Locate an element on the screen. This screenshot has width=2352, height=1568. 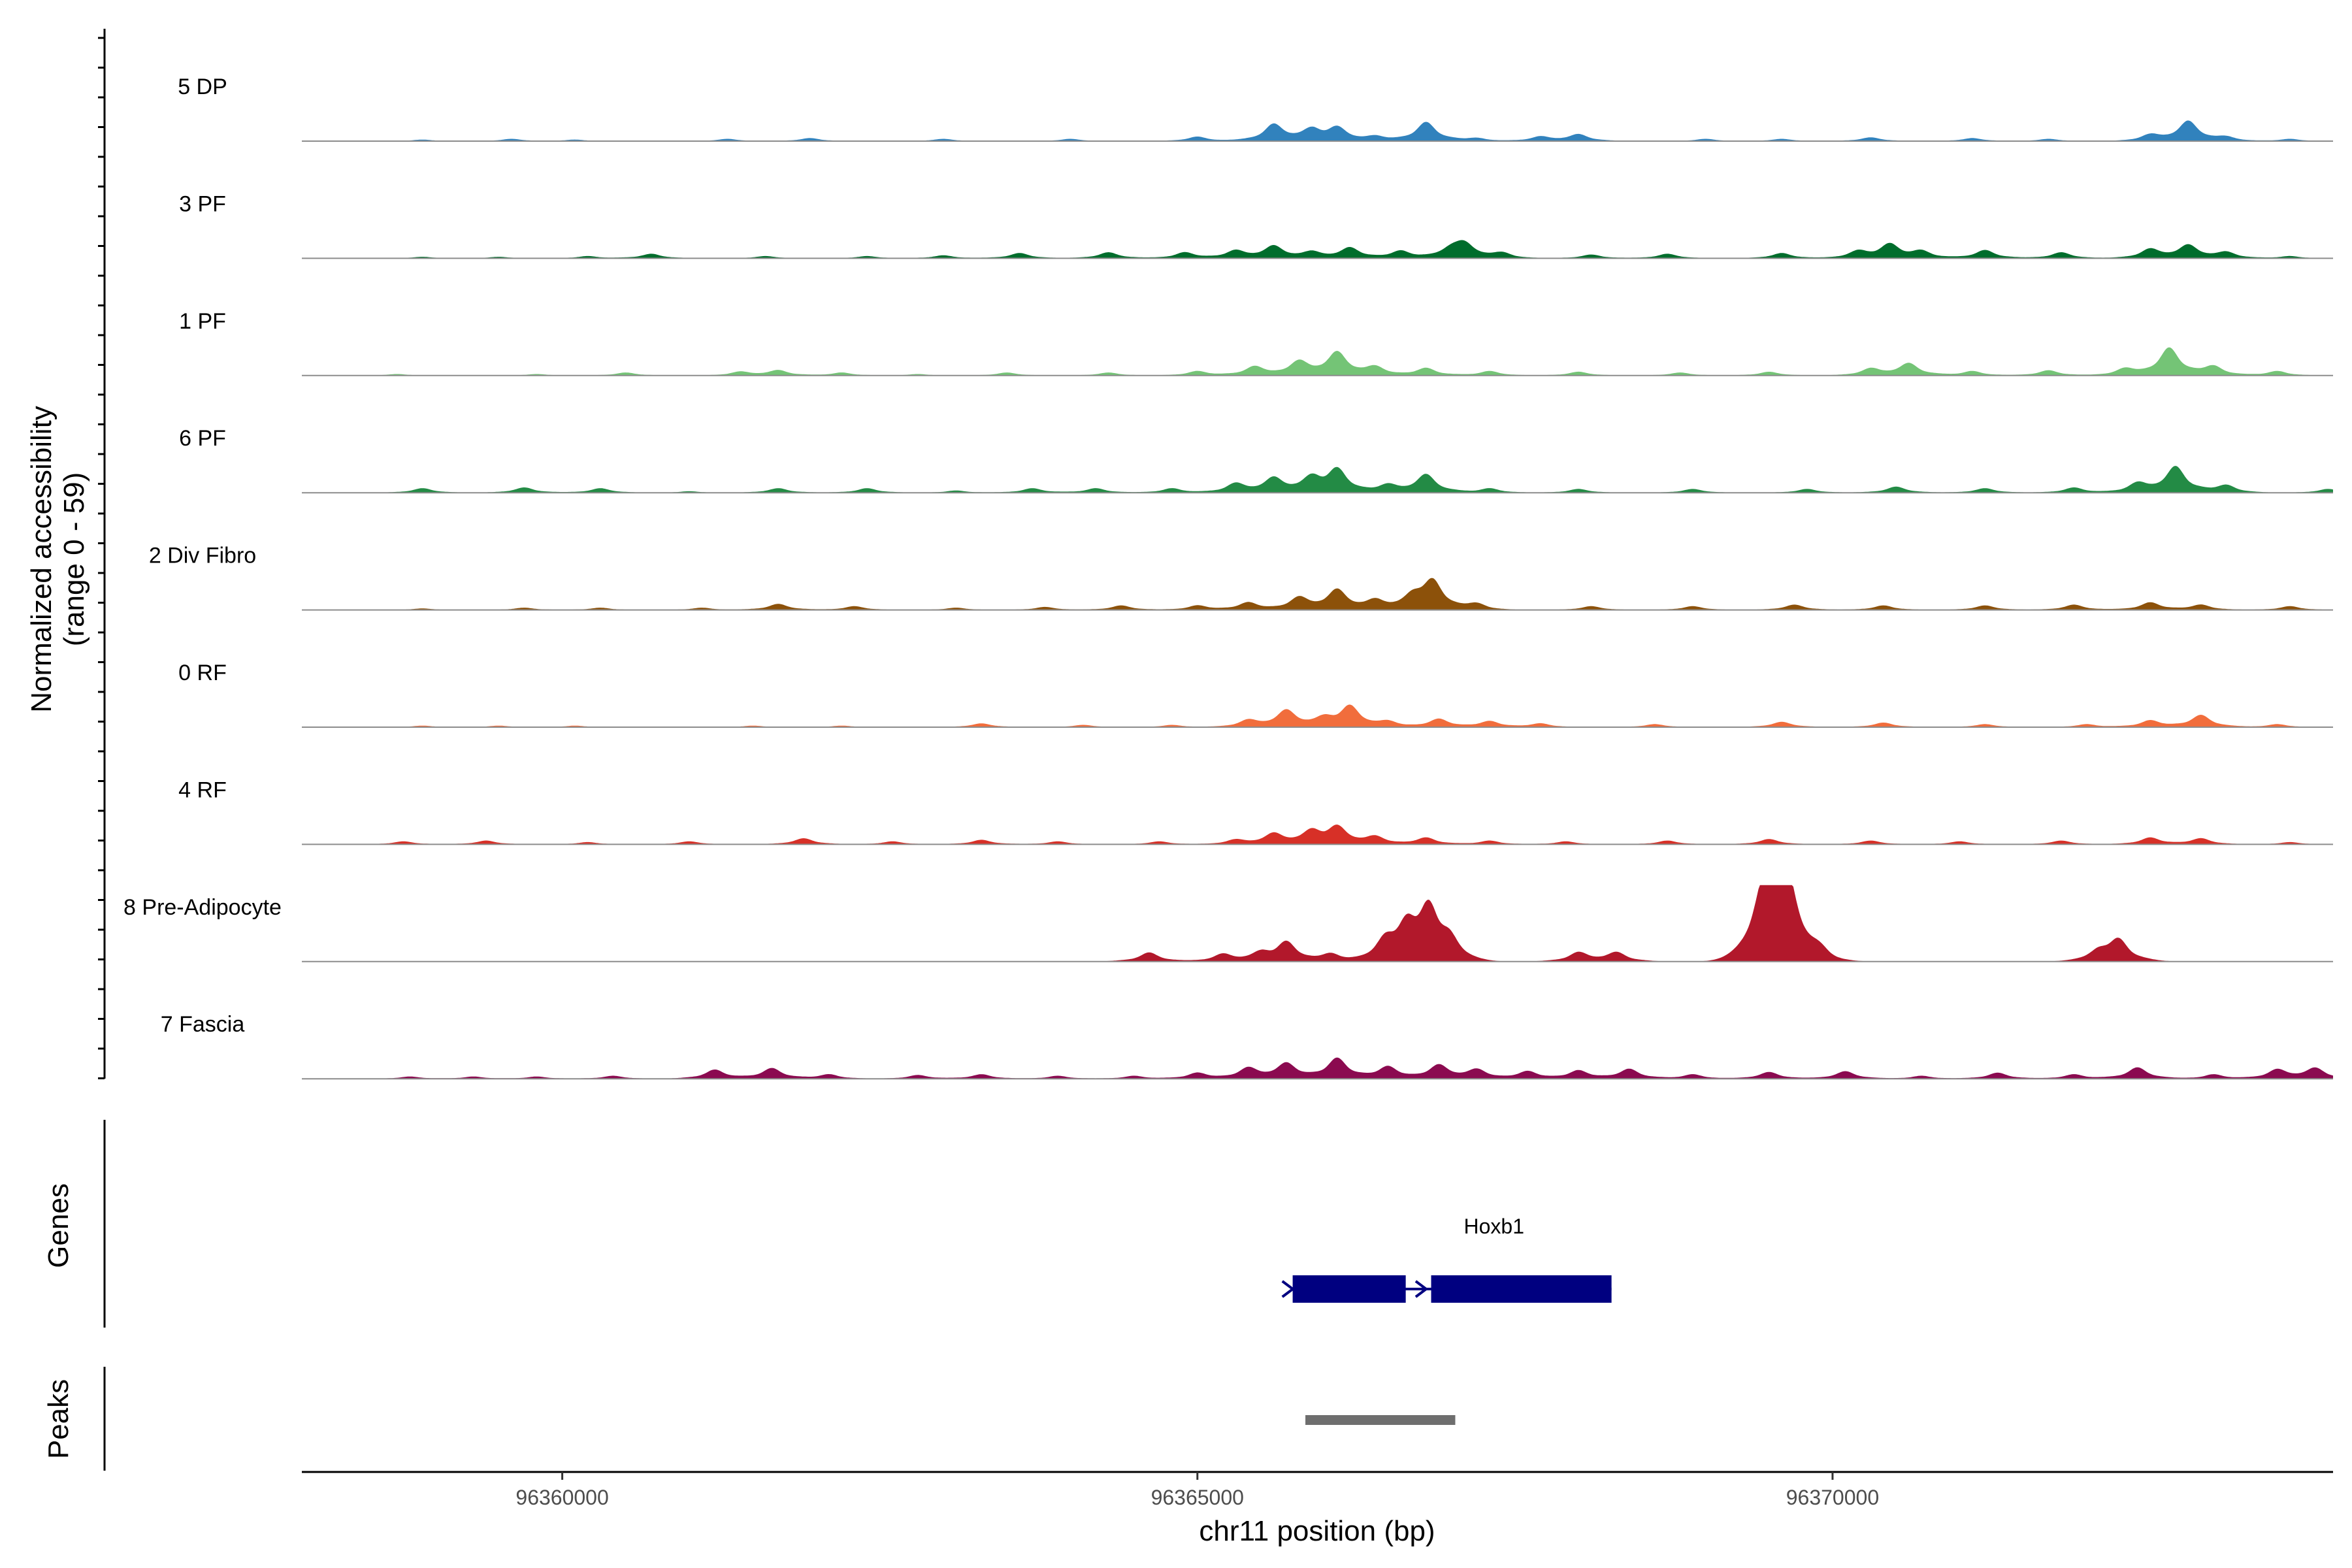
x-axis-title: chr11 position (bp) is located at coordinates (1317, 1531).